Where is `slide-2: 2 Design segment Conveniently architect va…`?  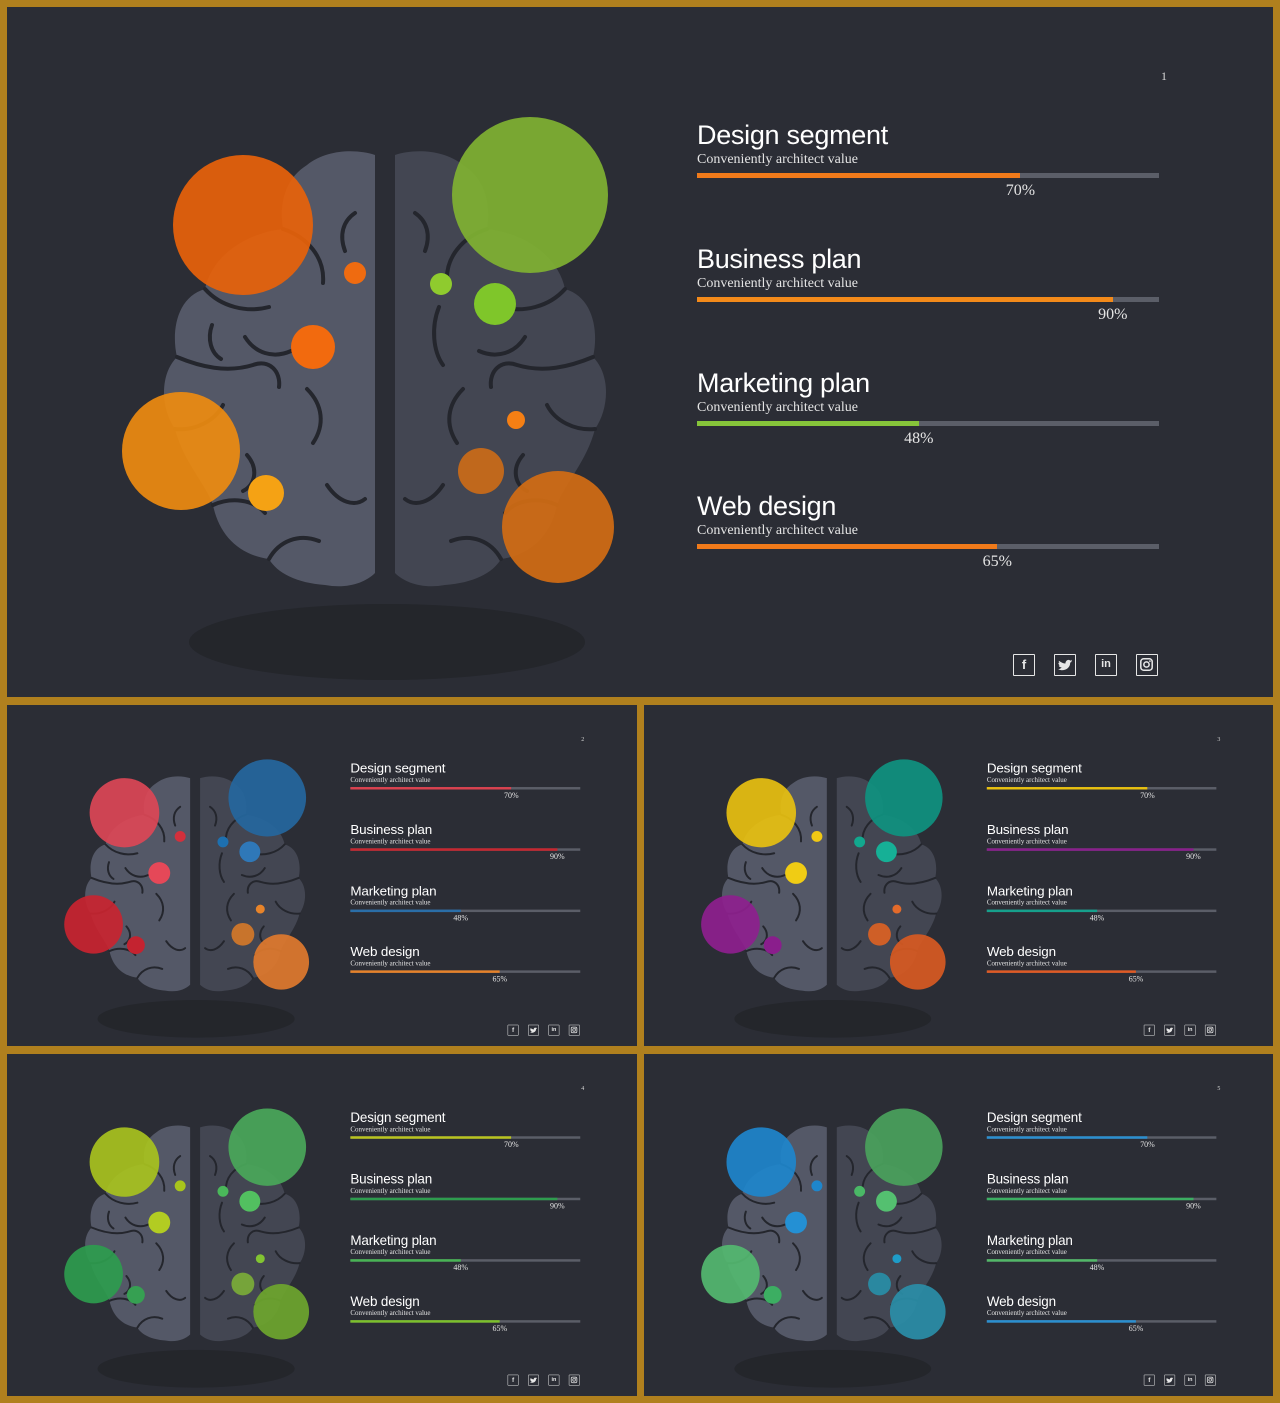 slide-2: 2 Design segment Conveniently architect va… is located at coordinates (322, 875).